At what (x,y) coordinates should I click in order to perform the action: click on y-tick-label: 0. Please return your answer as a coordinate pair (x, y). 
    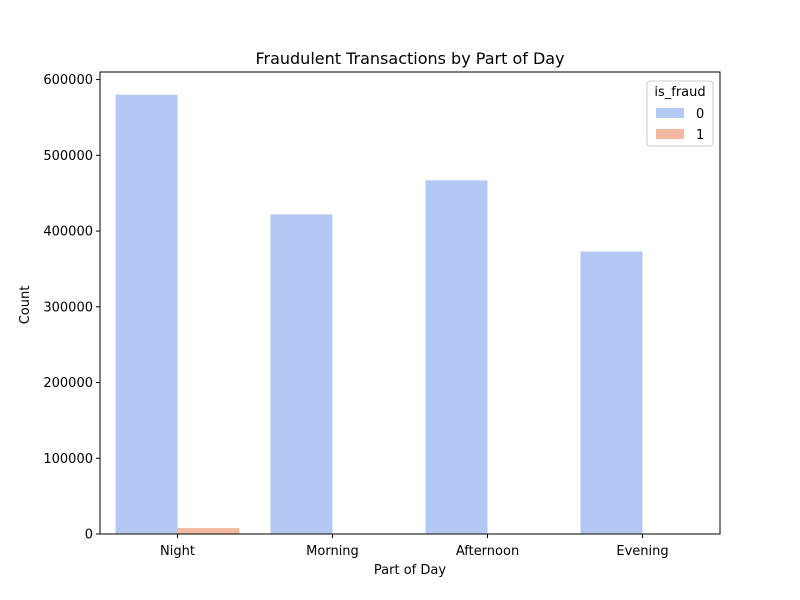
    Looking at the image, I should click on (89, 535).